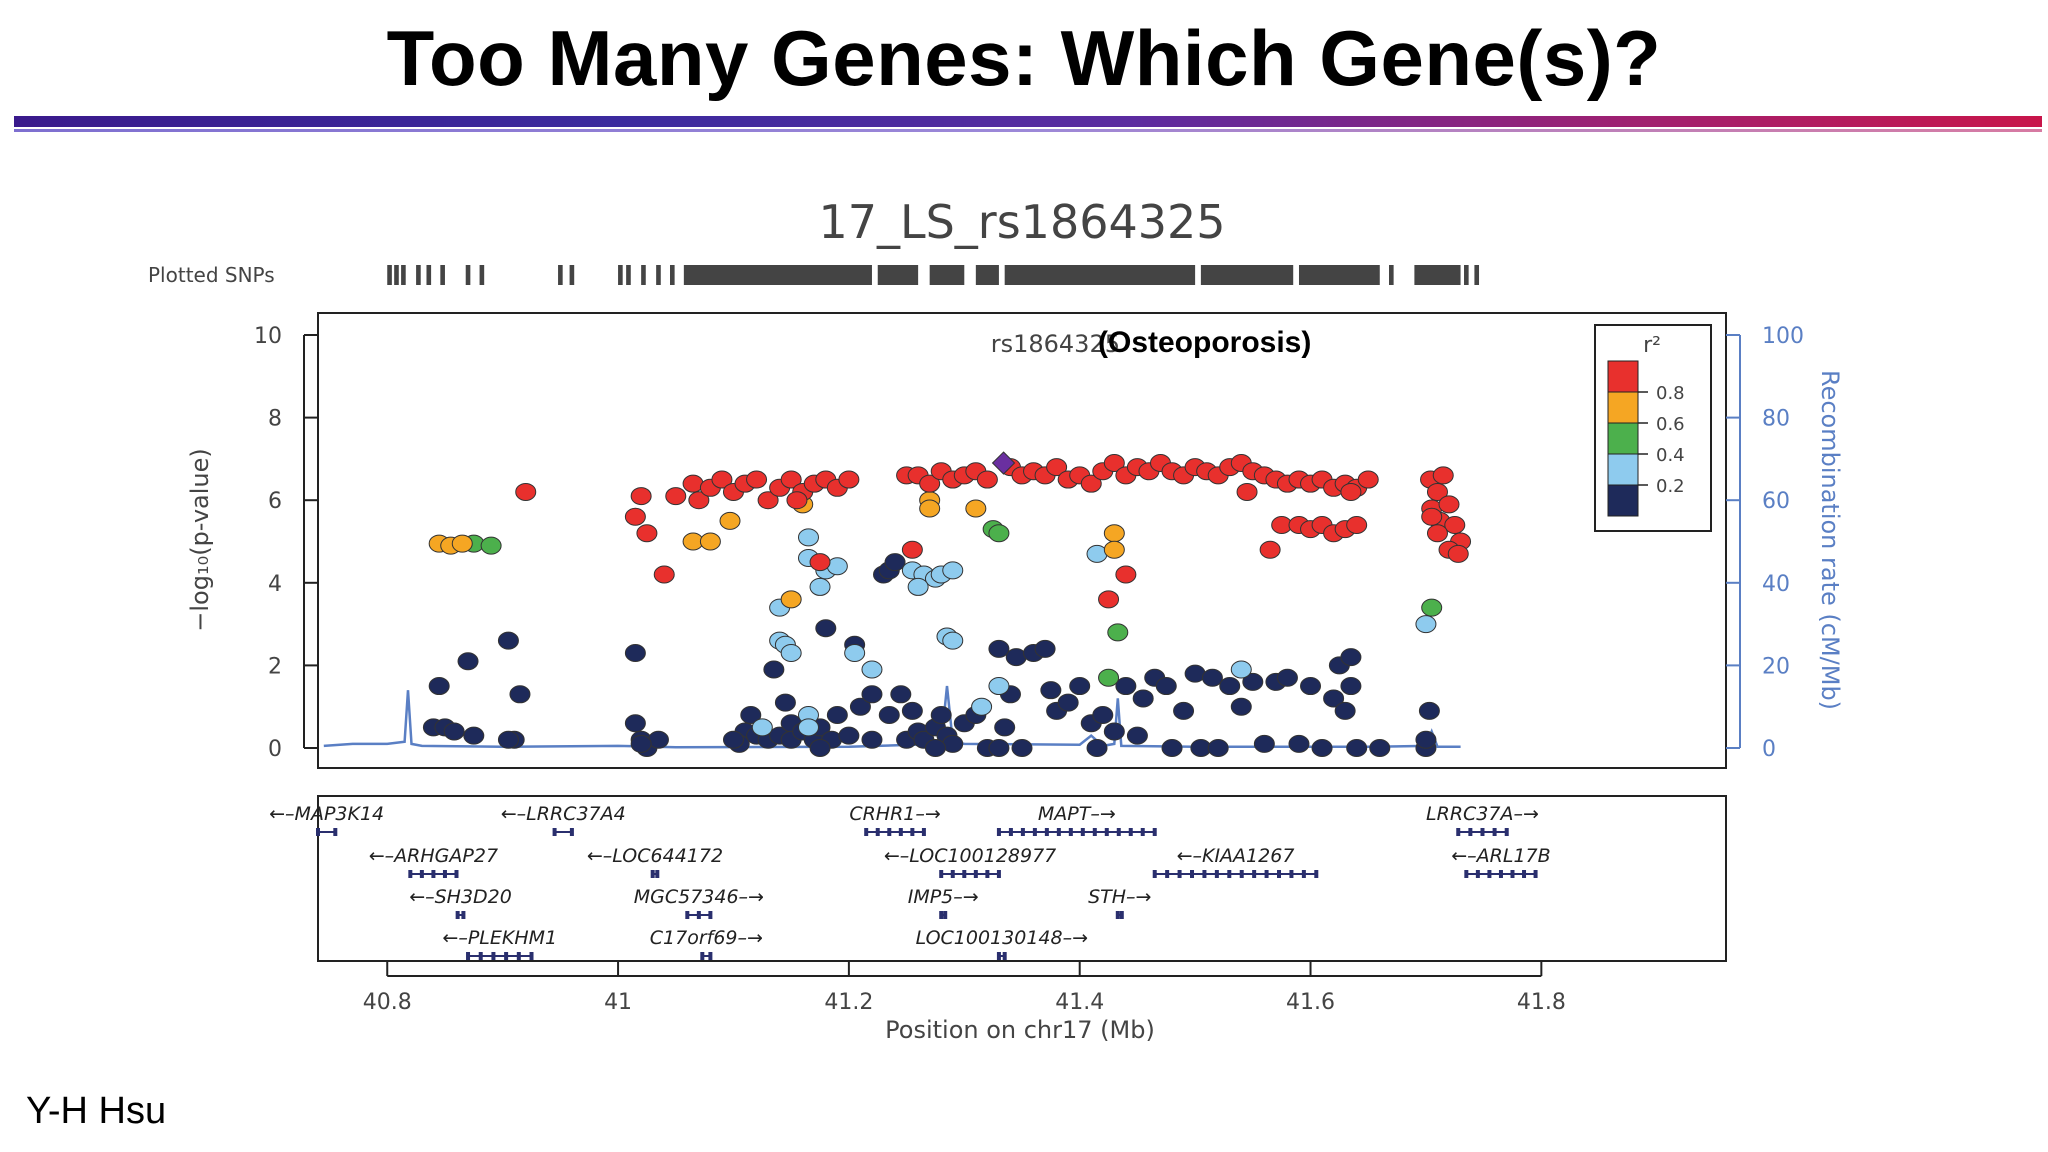 Image resolution: width=2048 pixels, height=1152 pixels. Describe the element at coordinates (1769, 749) in the screenshot. I see `y2-tick-label: 0` at that location.